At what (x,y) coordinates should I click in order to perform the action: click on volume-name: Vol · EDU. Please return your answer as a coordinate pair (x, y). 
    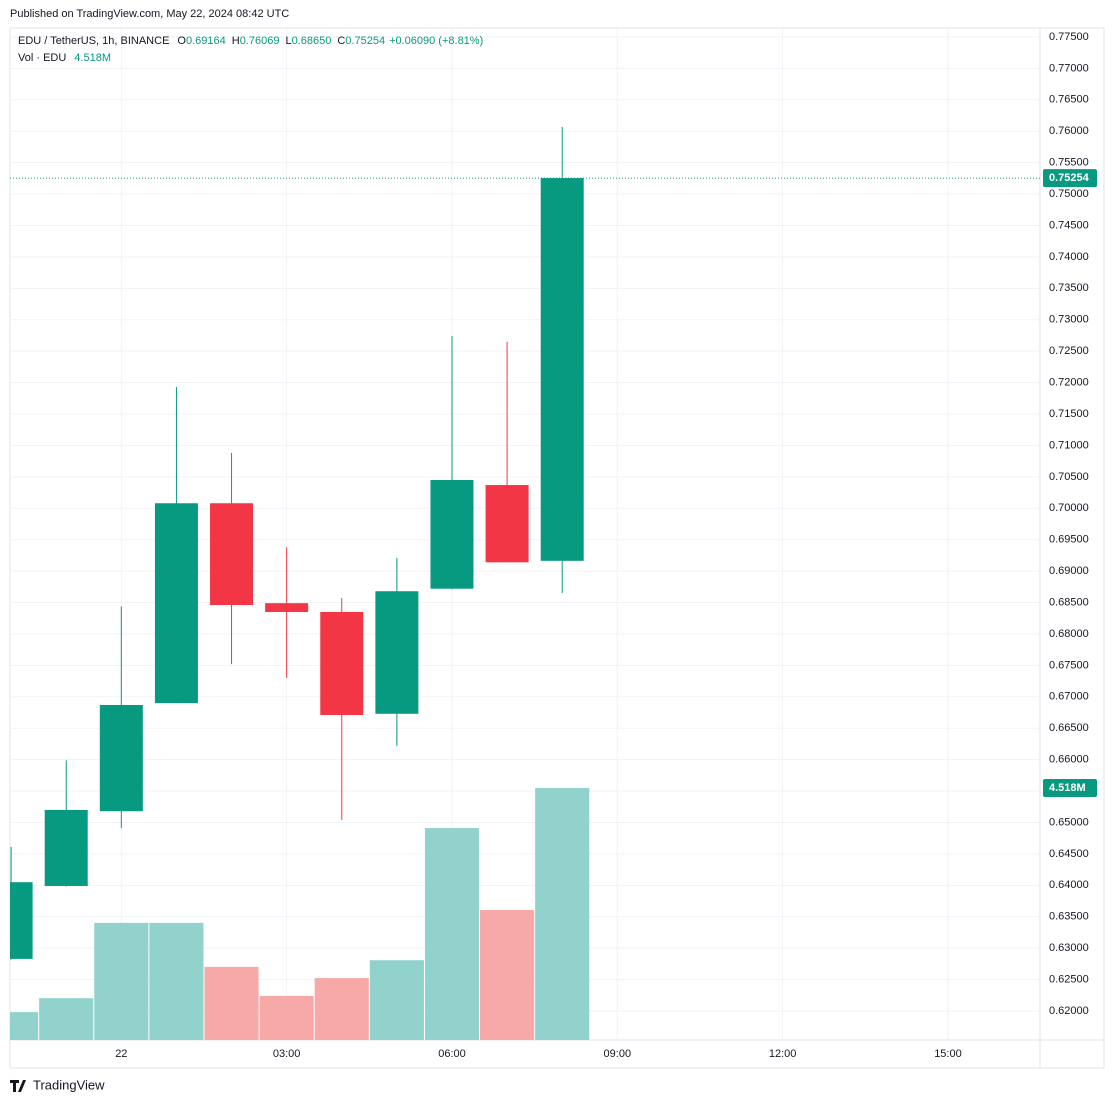
    Looking at the image, I should click on (42, 58).